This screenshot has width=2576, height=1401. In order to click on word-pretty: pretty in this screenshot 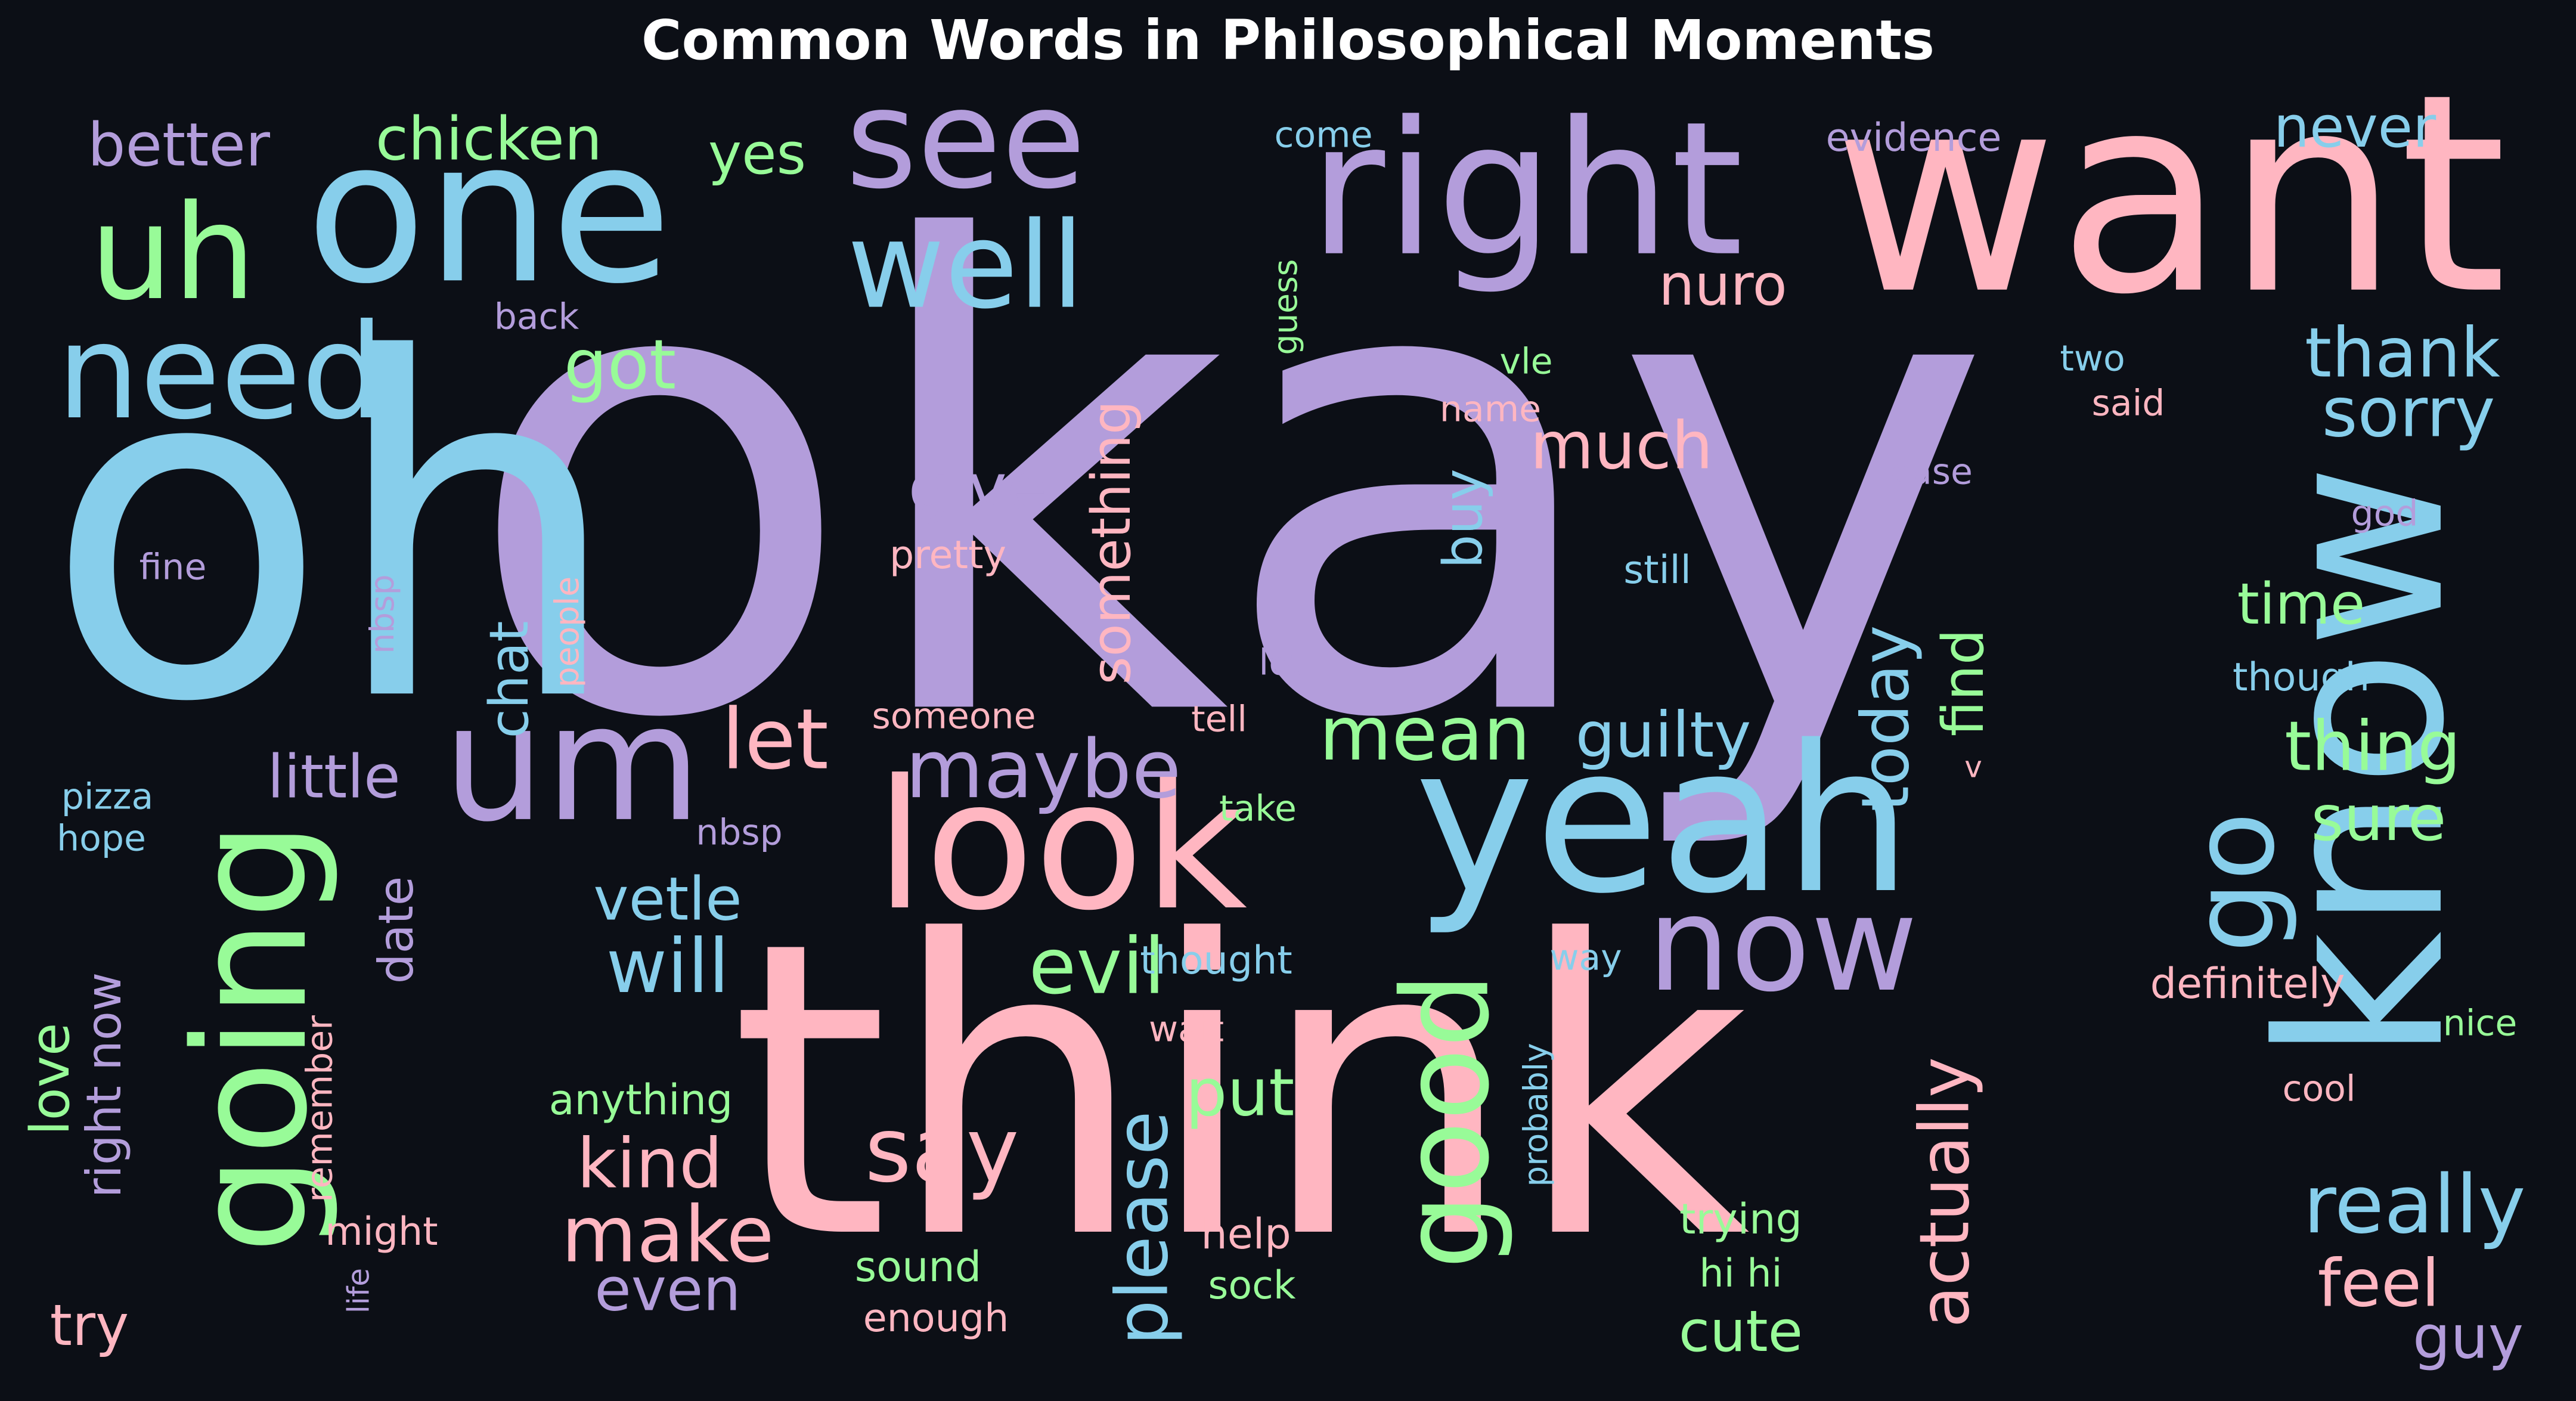, I will do `click(947, 555)`.